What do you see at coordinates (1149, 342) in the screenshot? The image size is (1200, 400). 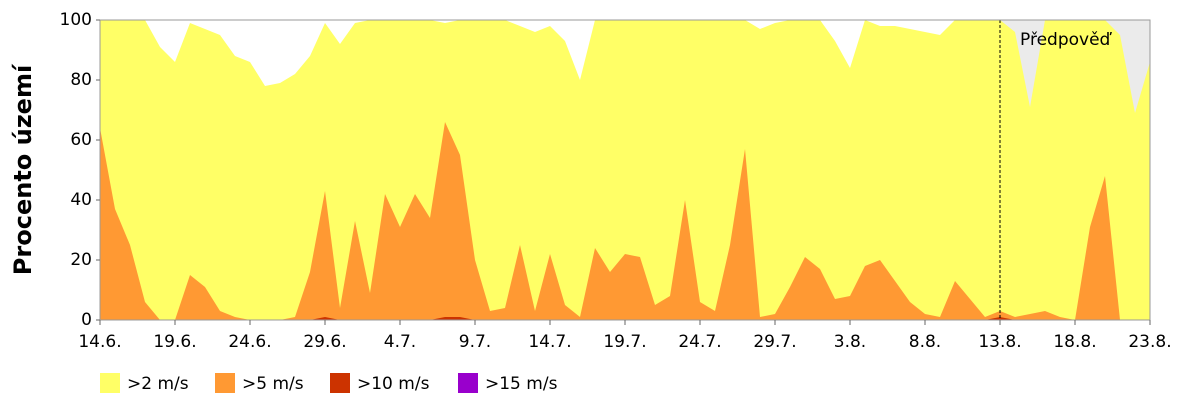 I see `x-tick-label: 23.8.` at bounding box center [1149, 342].